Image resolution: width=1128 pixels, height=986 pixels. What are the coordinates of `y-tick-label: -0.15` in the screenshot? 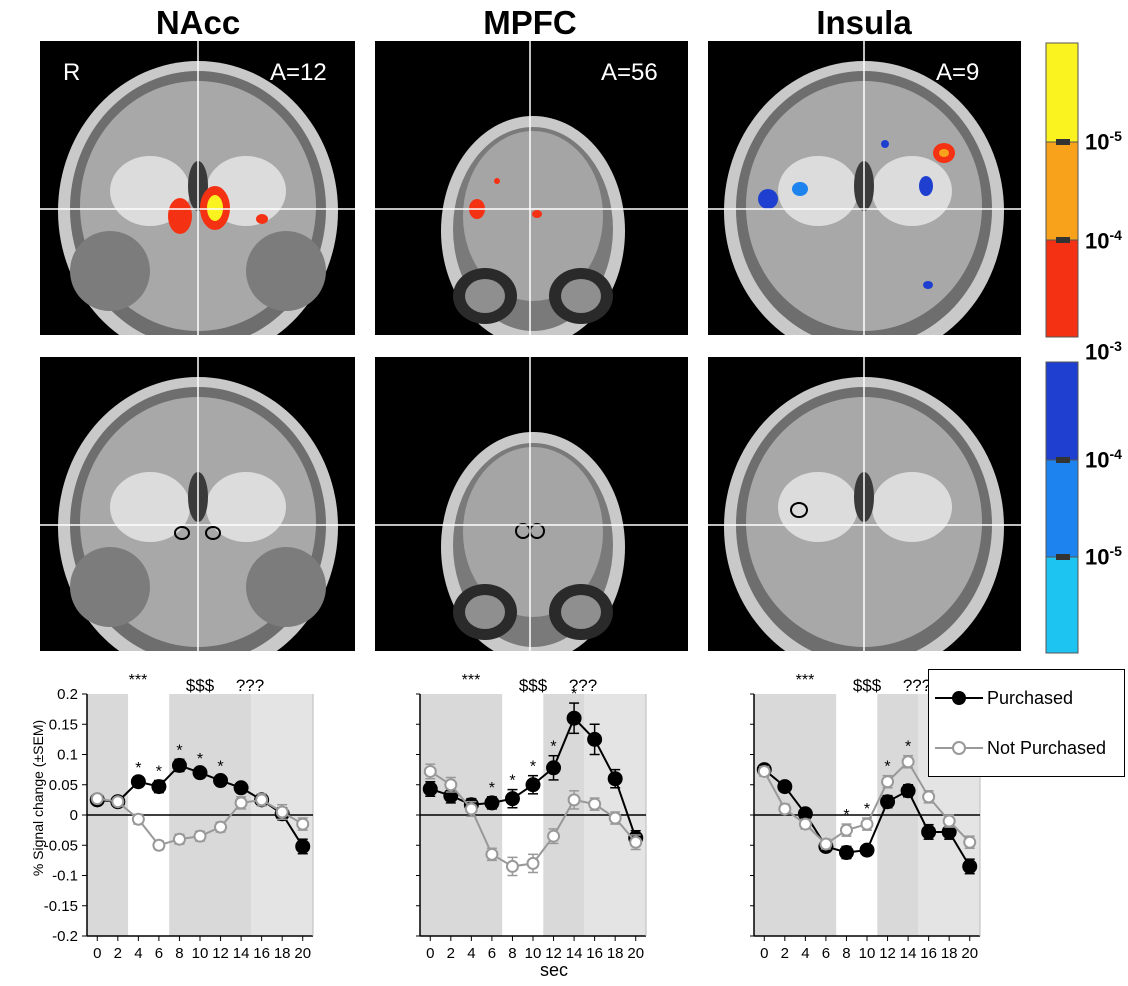 It's located at (61, 906).